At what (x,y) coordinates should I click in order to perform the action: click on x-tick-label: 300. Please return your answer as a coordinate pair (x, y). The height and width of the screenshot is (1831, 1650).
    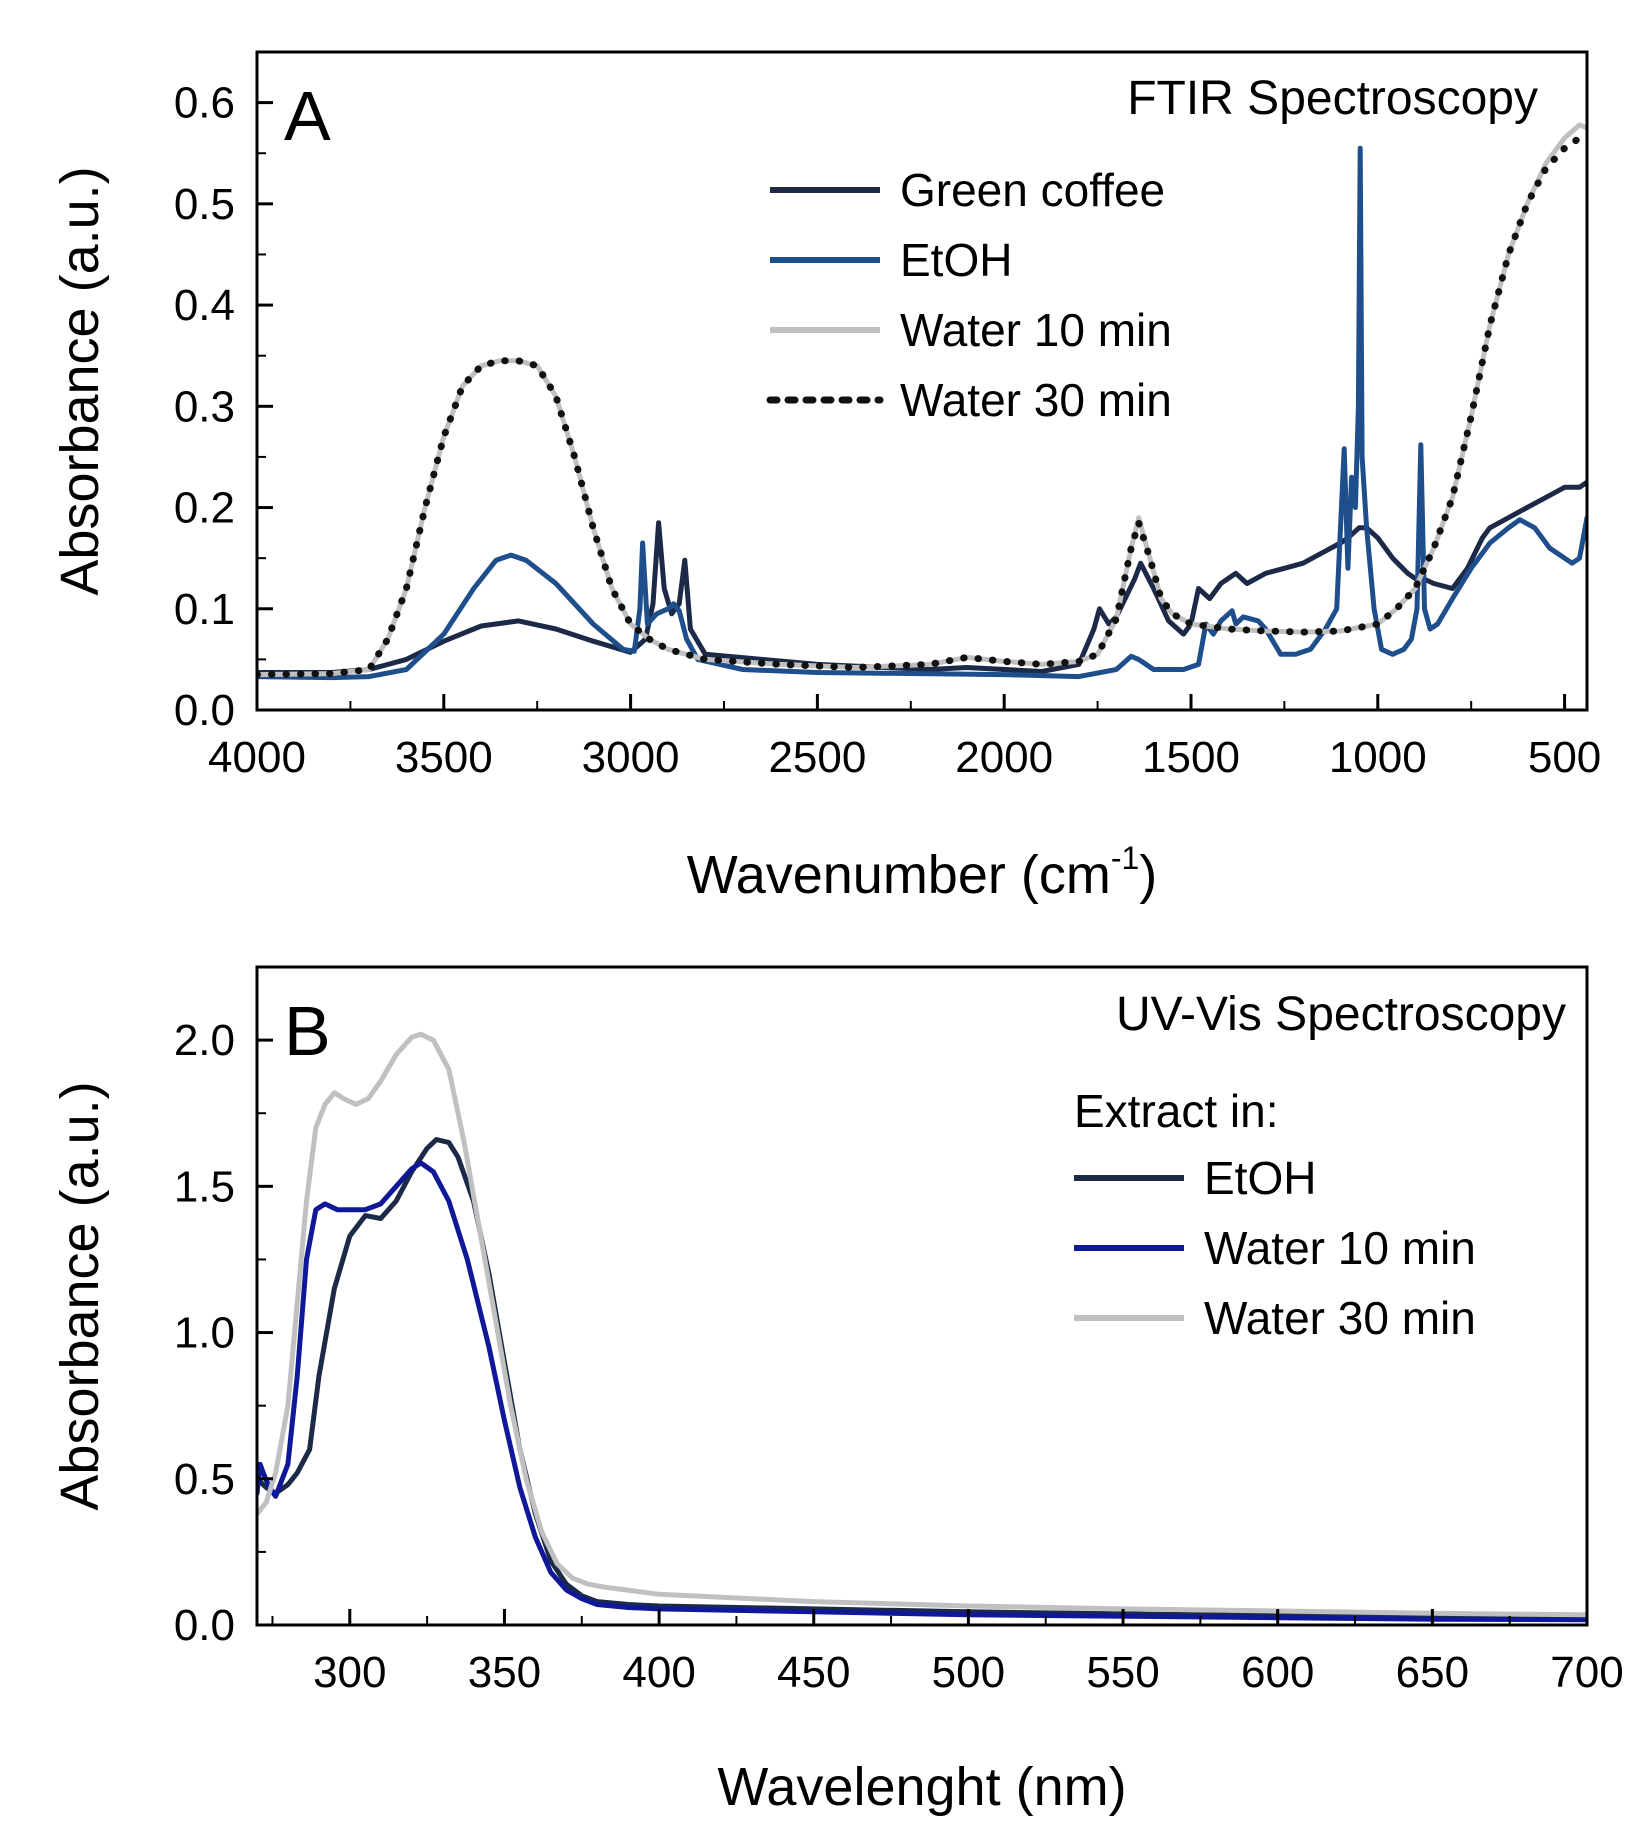
    Looking at the image, I should click on (349, 1672).